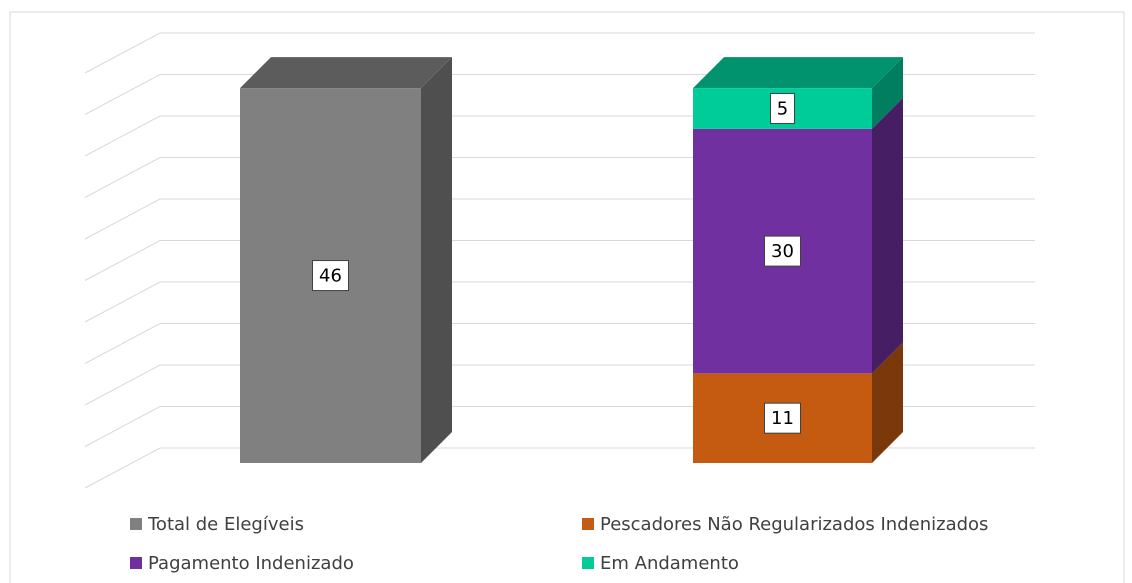  I want to click on data-label: 11, so click(782, 418).